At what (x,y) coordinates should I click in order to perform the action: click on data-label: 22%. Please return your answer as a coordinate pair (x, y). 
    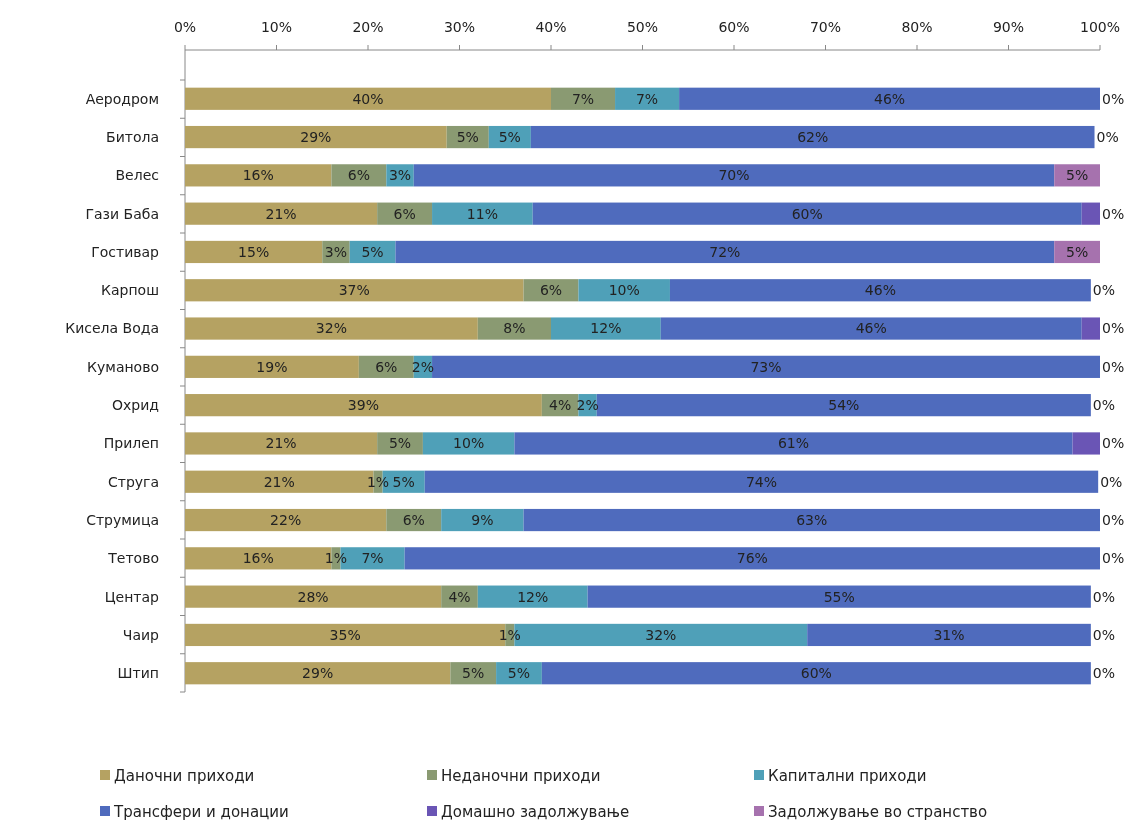
    Looking at the image, I should click on (286, 519).